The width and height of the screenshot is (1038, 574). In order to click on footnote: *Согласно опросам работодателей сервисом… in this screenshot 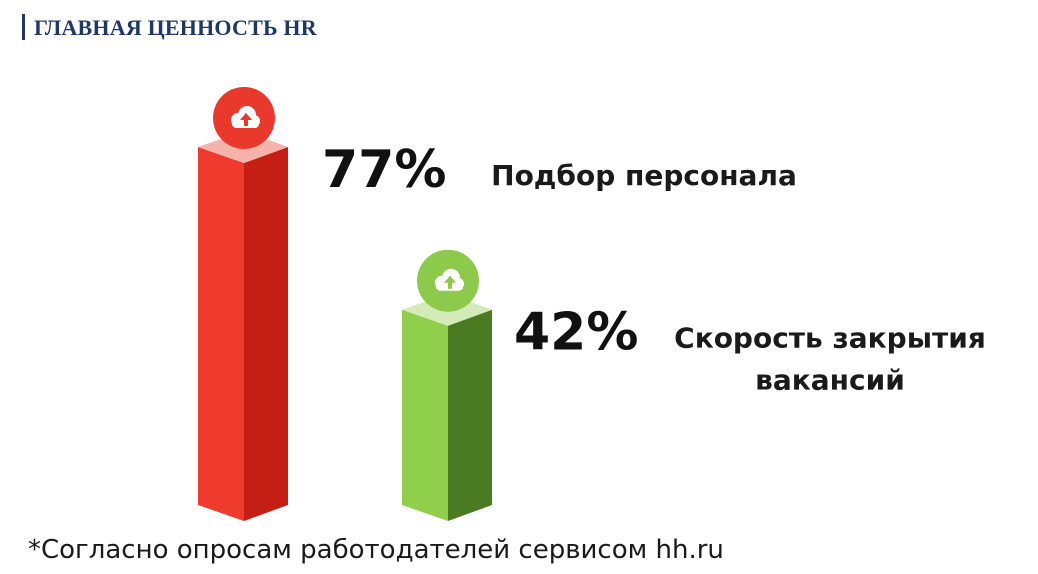, I will do `click(376, 550)`.